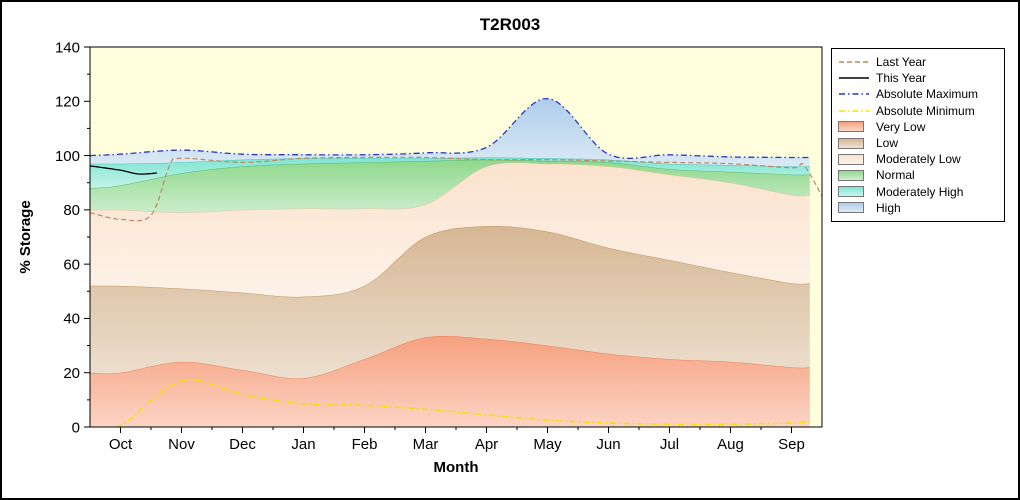  I want to click on y-tick-label: 100, so click(67, 156).